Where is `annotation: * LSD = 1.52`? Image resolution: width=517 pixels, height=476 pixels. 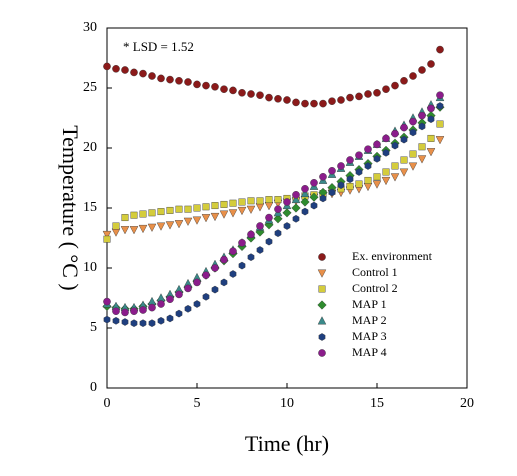
annotation: * LSD = 1.52 is located at coordinates (158, 46).